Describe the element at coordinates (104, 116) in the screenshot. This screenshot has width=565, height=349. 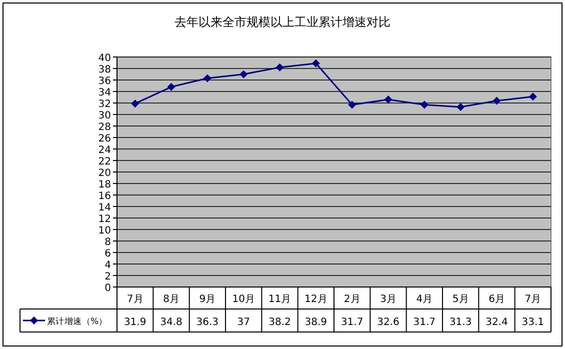
I see `y-tick-label: 30` at that location.